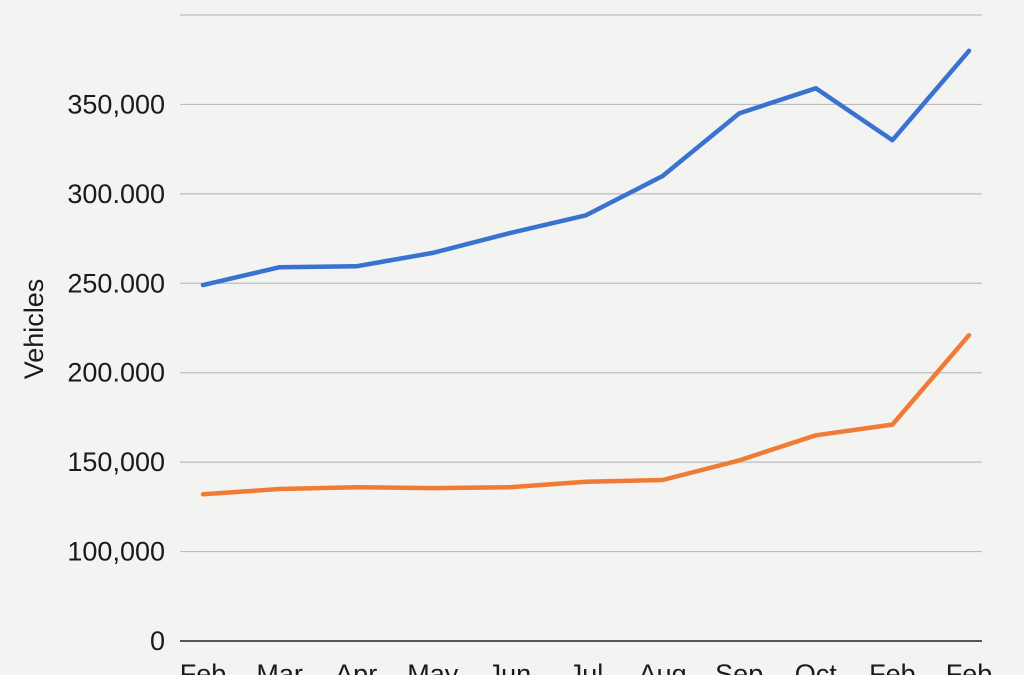  Describe the element at coordinates (116, 283) in the screenshot. I see `y-tick-label: 250.000` at that location.